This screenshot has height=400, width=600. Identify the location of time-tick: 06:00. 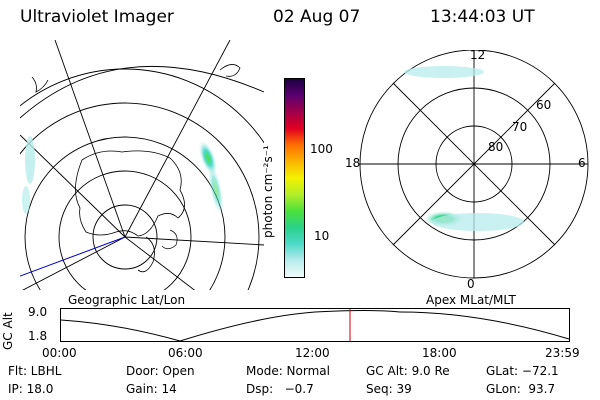
(185, 353).